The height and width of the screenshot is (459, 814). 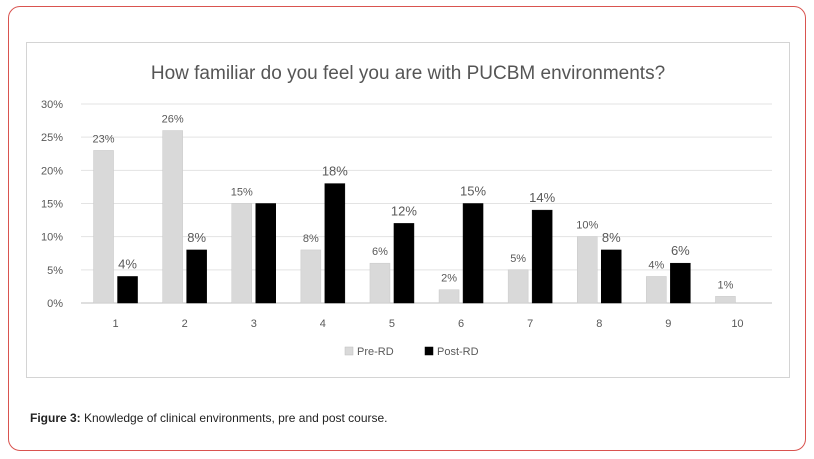 What do you see at coordinates (668, 324) in the screenshot?
I see `x-tick-label: 9` at bounding box center [668, 324].